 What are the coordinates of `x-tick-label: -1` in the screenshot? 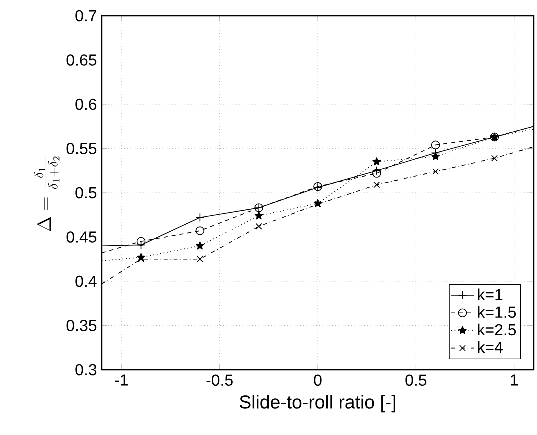 It's located at (121, 380).